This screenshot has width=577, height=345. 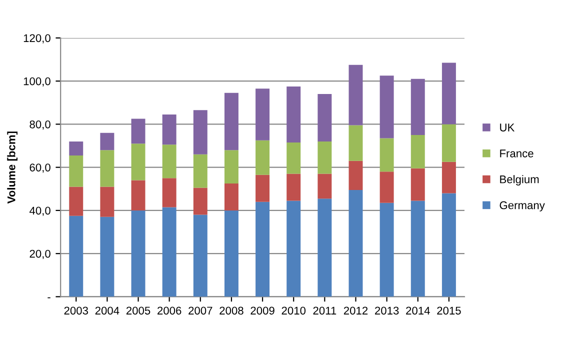 I want to click on y-tick-label: 100,0, so click(x=37, y=82).